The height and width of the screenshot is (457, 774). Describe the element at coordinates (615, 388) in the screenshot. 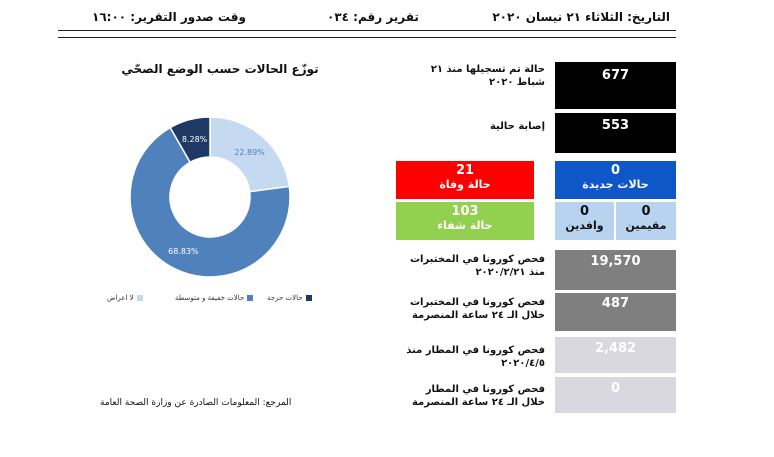

I see `airport-24h-value: 0` at that location.